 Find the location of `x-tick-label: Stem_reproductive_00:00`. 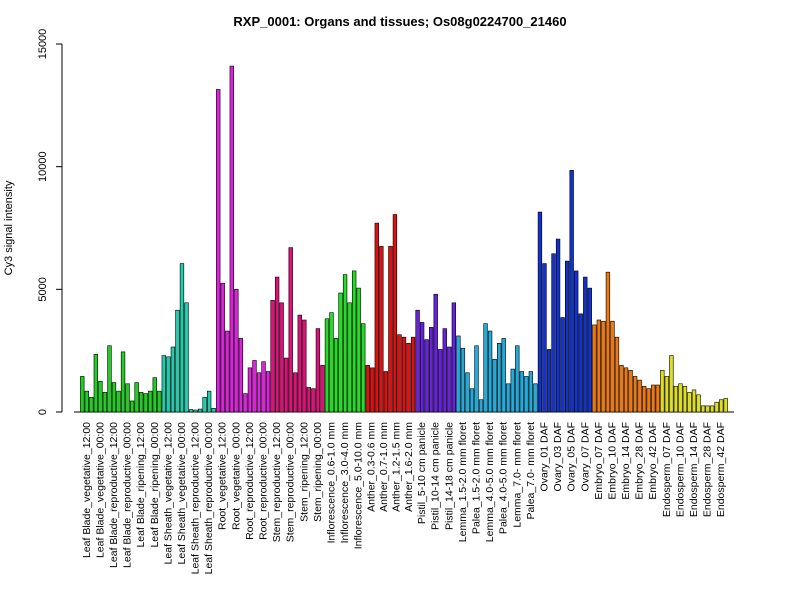

x-tick-label: Stem_reproductive_00:00 is located at coordinates (291, 482).